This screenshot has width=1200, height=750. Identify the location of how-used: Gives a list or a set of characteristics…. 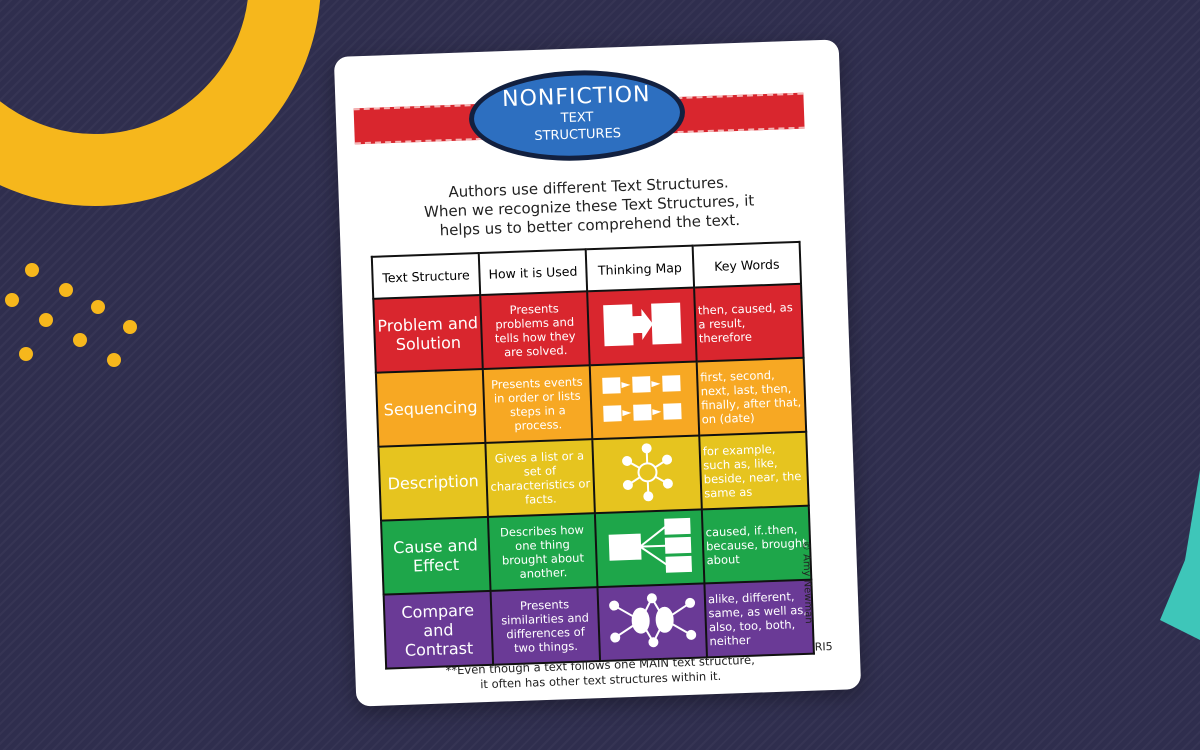
(540, 478).